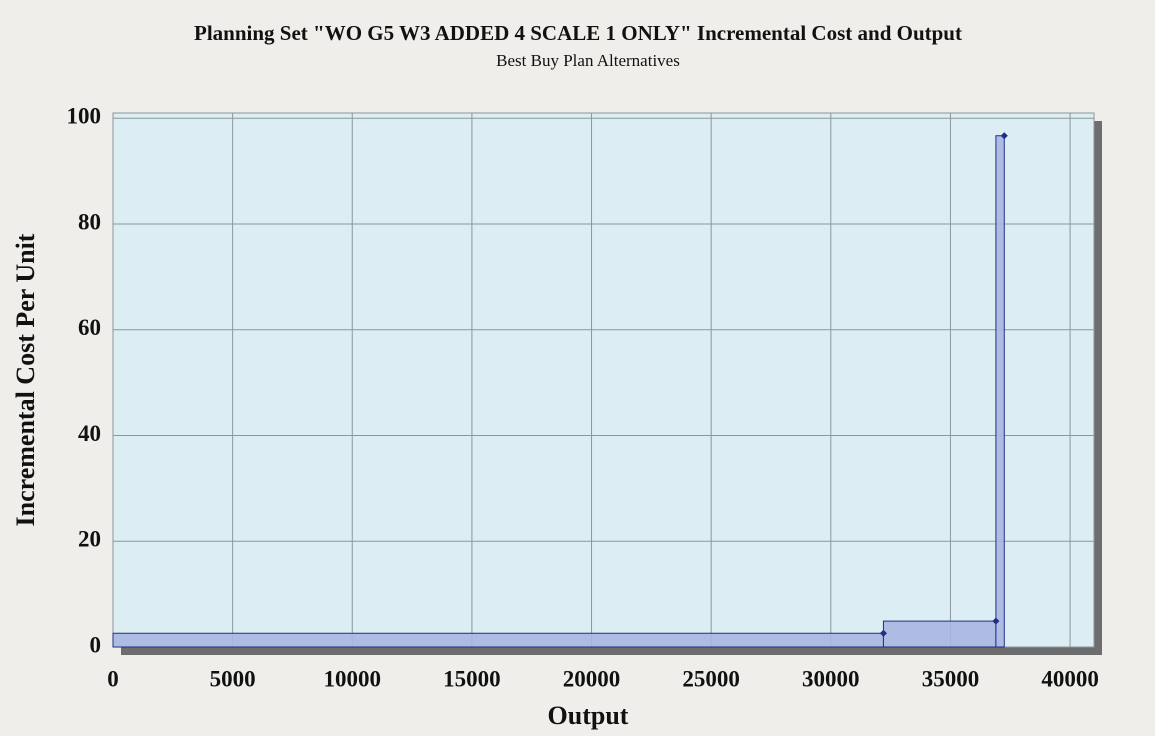  I want to click on y-tick-label: 100, so click(84, 116).